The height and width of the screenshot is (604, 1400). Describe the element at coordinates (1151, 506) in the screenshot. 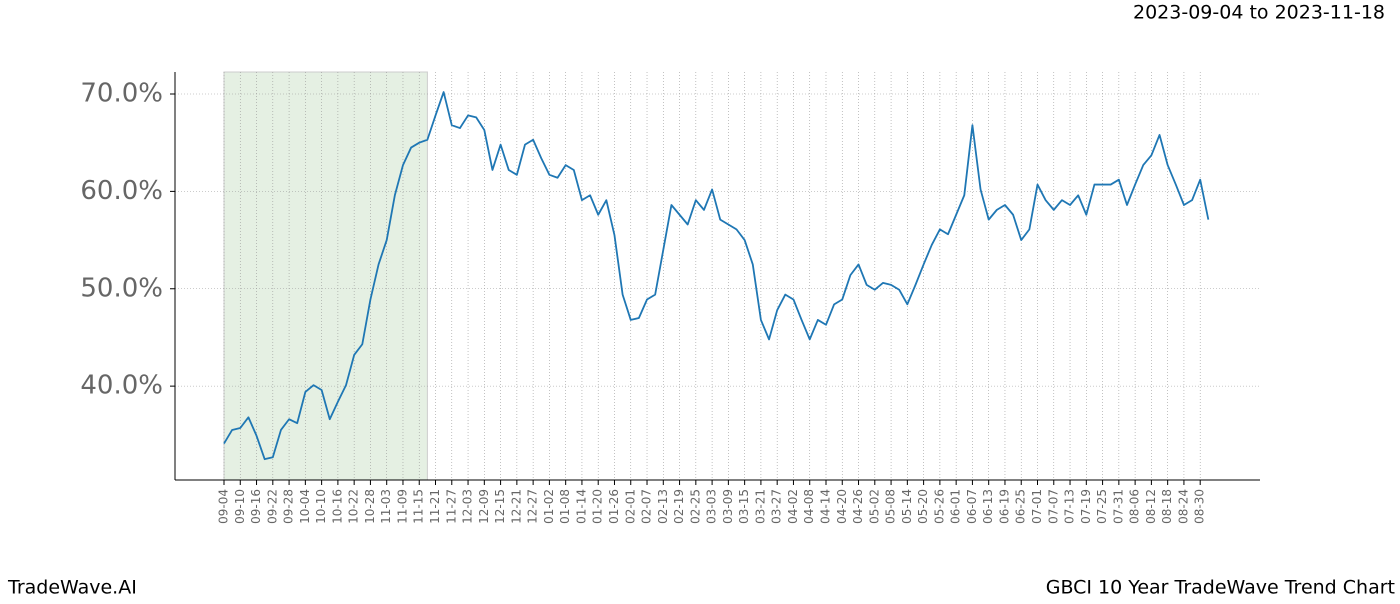

I see `x-tick-label: 08-12` at that location.